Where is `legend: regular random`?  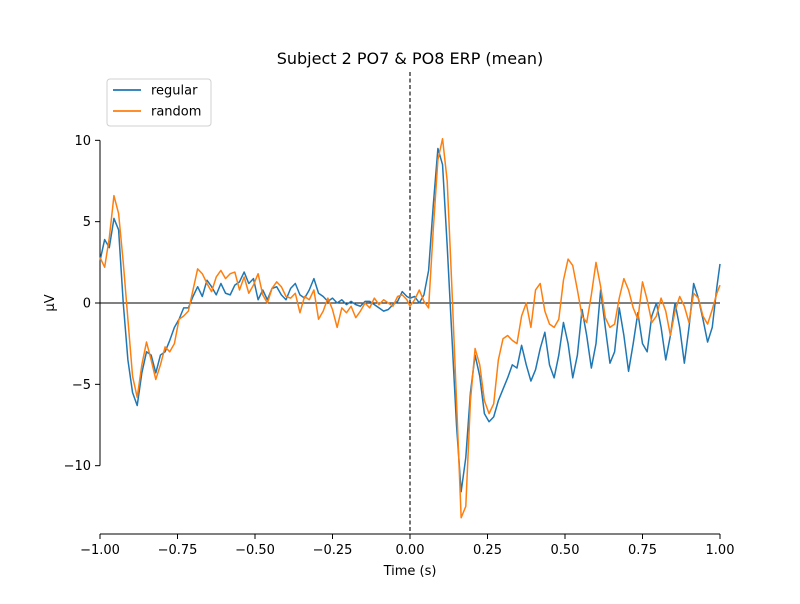
legend: regular random is located at coordinates (159, 102).